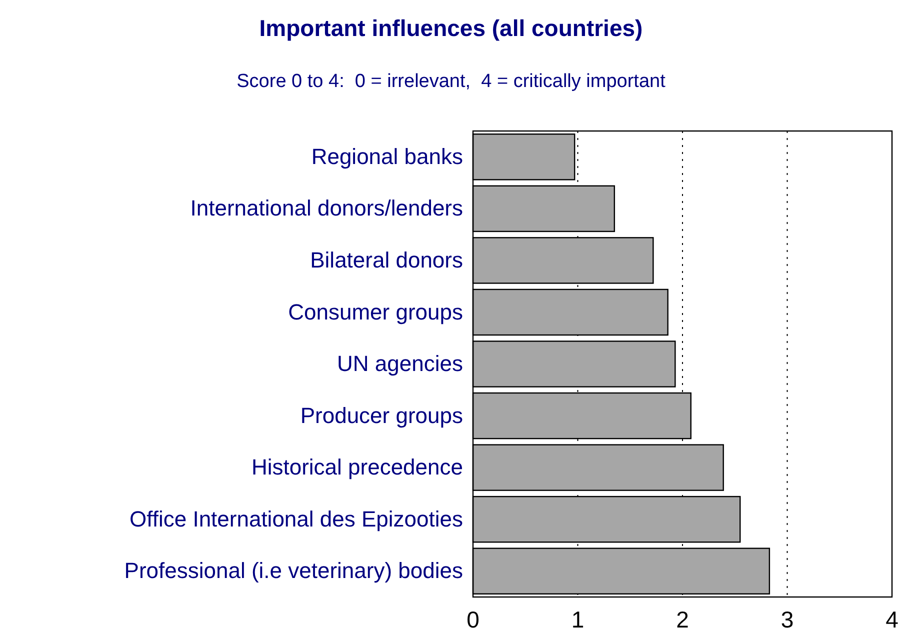  Describe the element at coordinates (296, 519) in the screenshot. I see `y-tick-label: Office International des Epizooties` at that location.